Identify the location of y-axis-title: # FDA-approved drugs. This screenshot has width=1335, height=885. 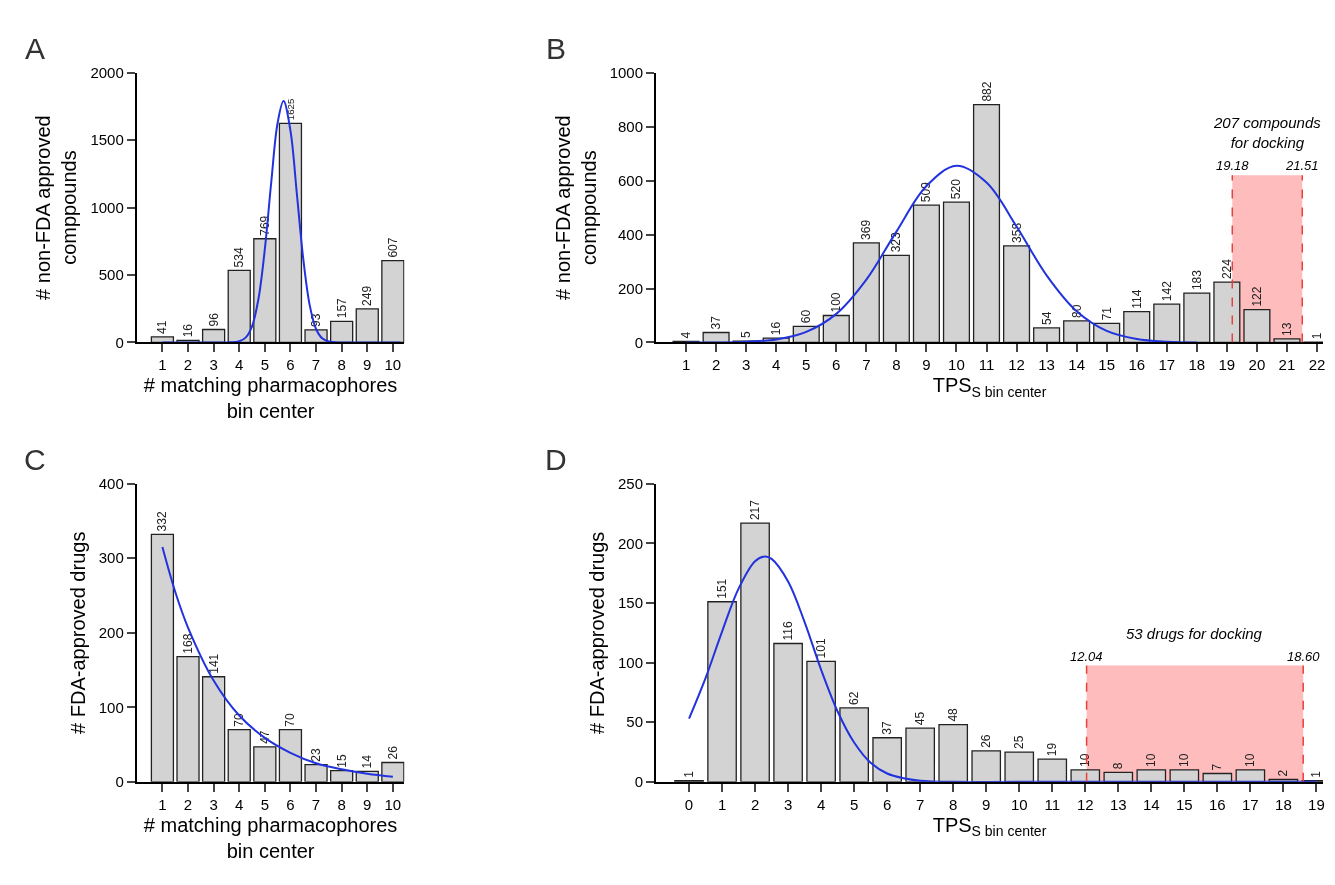
(596, 632).